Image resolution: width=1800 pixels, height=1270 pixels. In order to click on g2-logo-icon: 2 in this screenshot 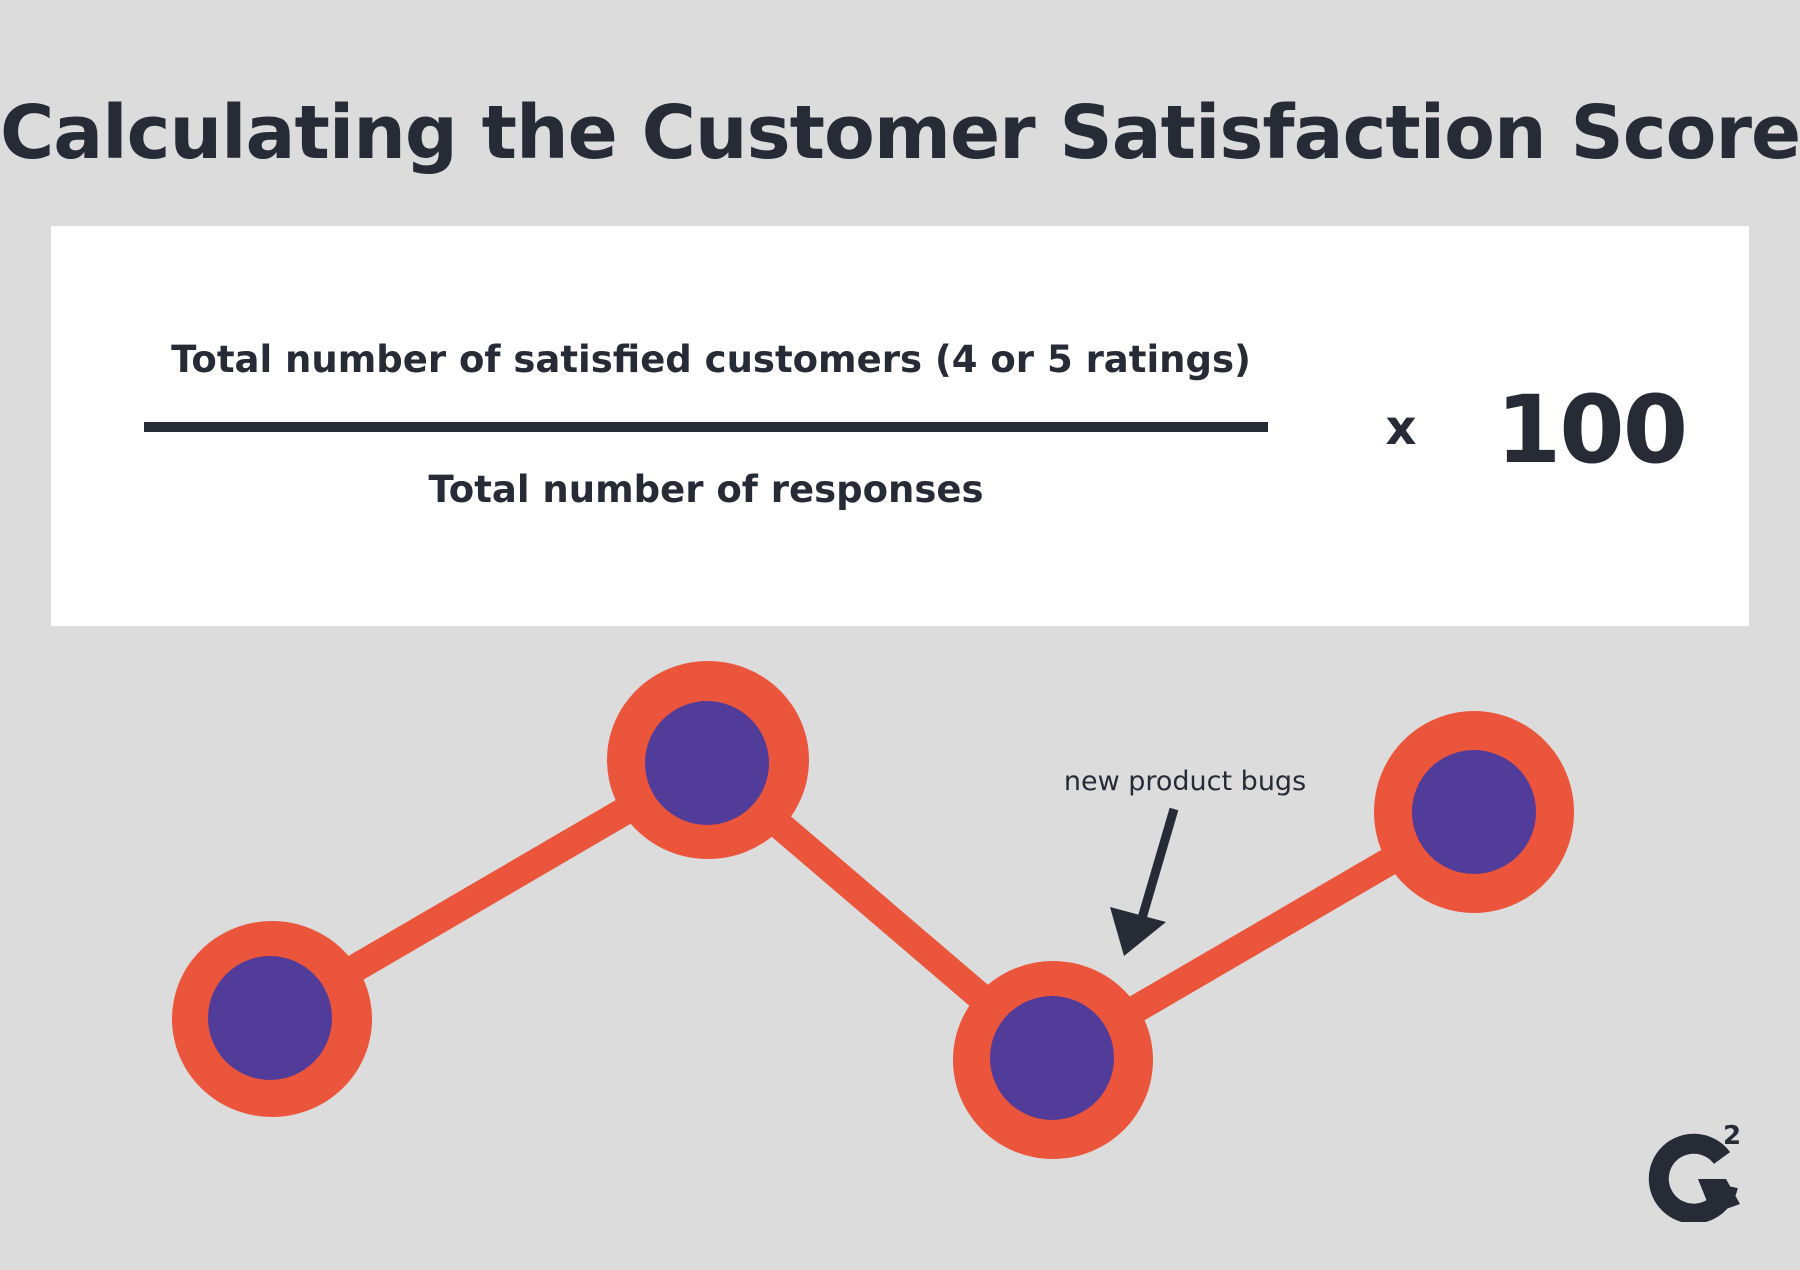, I will do `click(1694, 1172)`.